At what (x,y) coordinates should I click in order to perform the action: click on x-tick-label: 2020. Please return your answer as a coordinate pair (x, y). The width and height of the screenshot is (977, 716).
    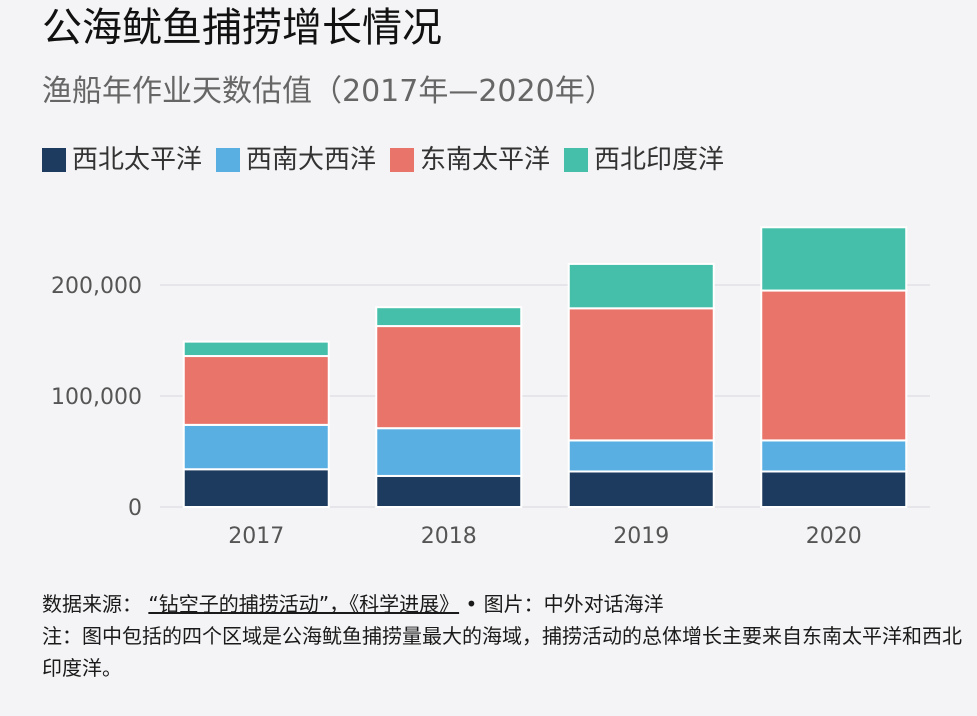
    Looking at the image, I should click on (834, 536).